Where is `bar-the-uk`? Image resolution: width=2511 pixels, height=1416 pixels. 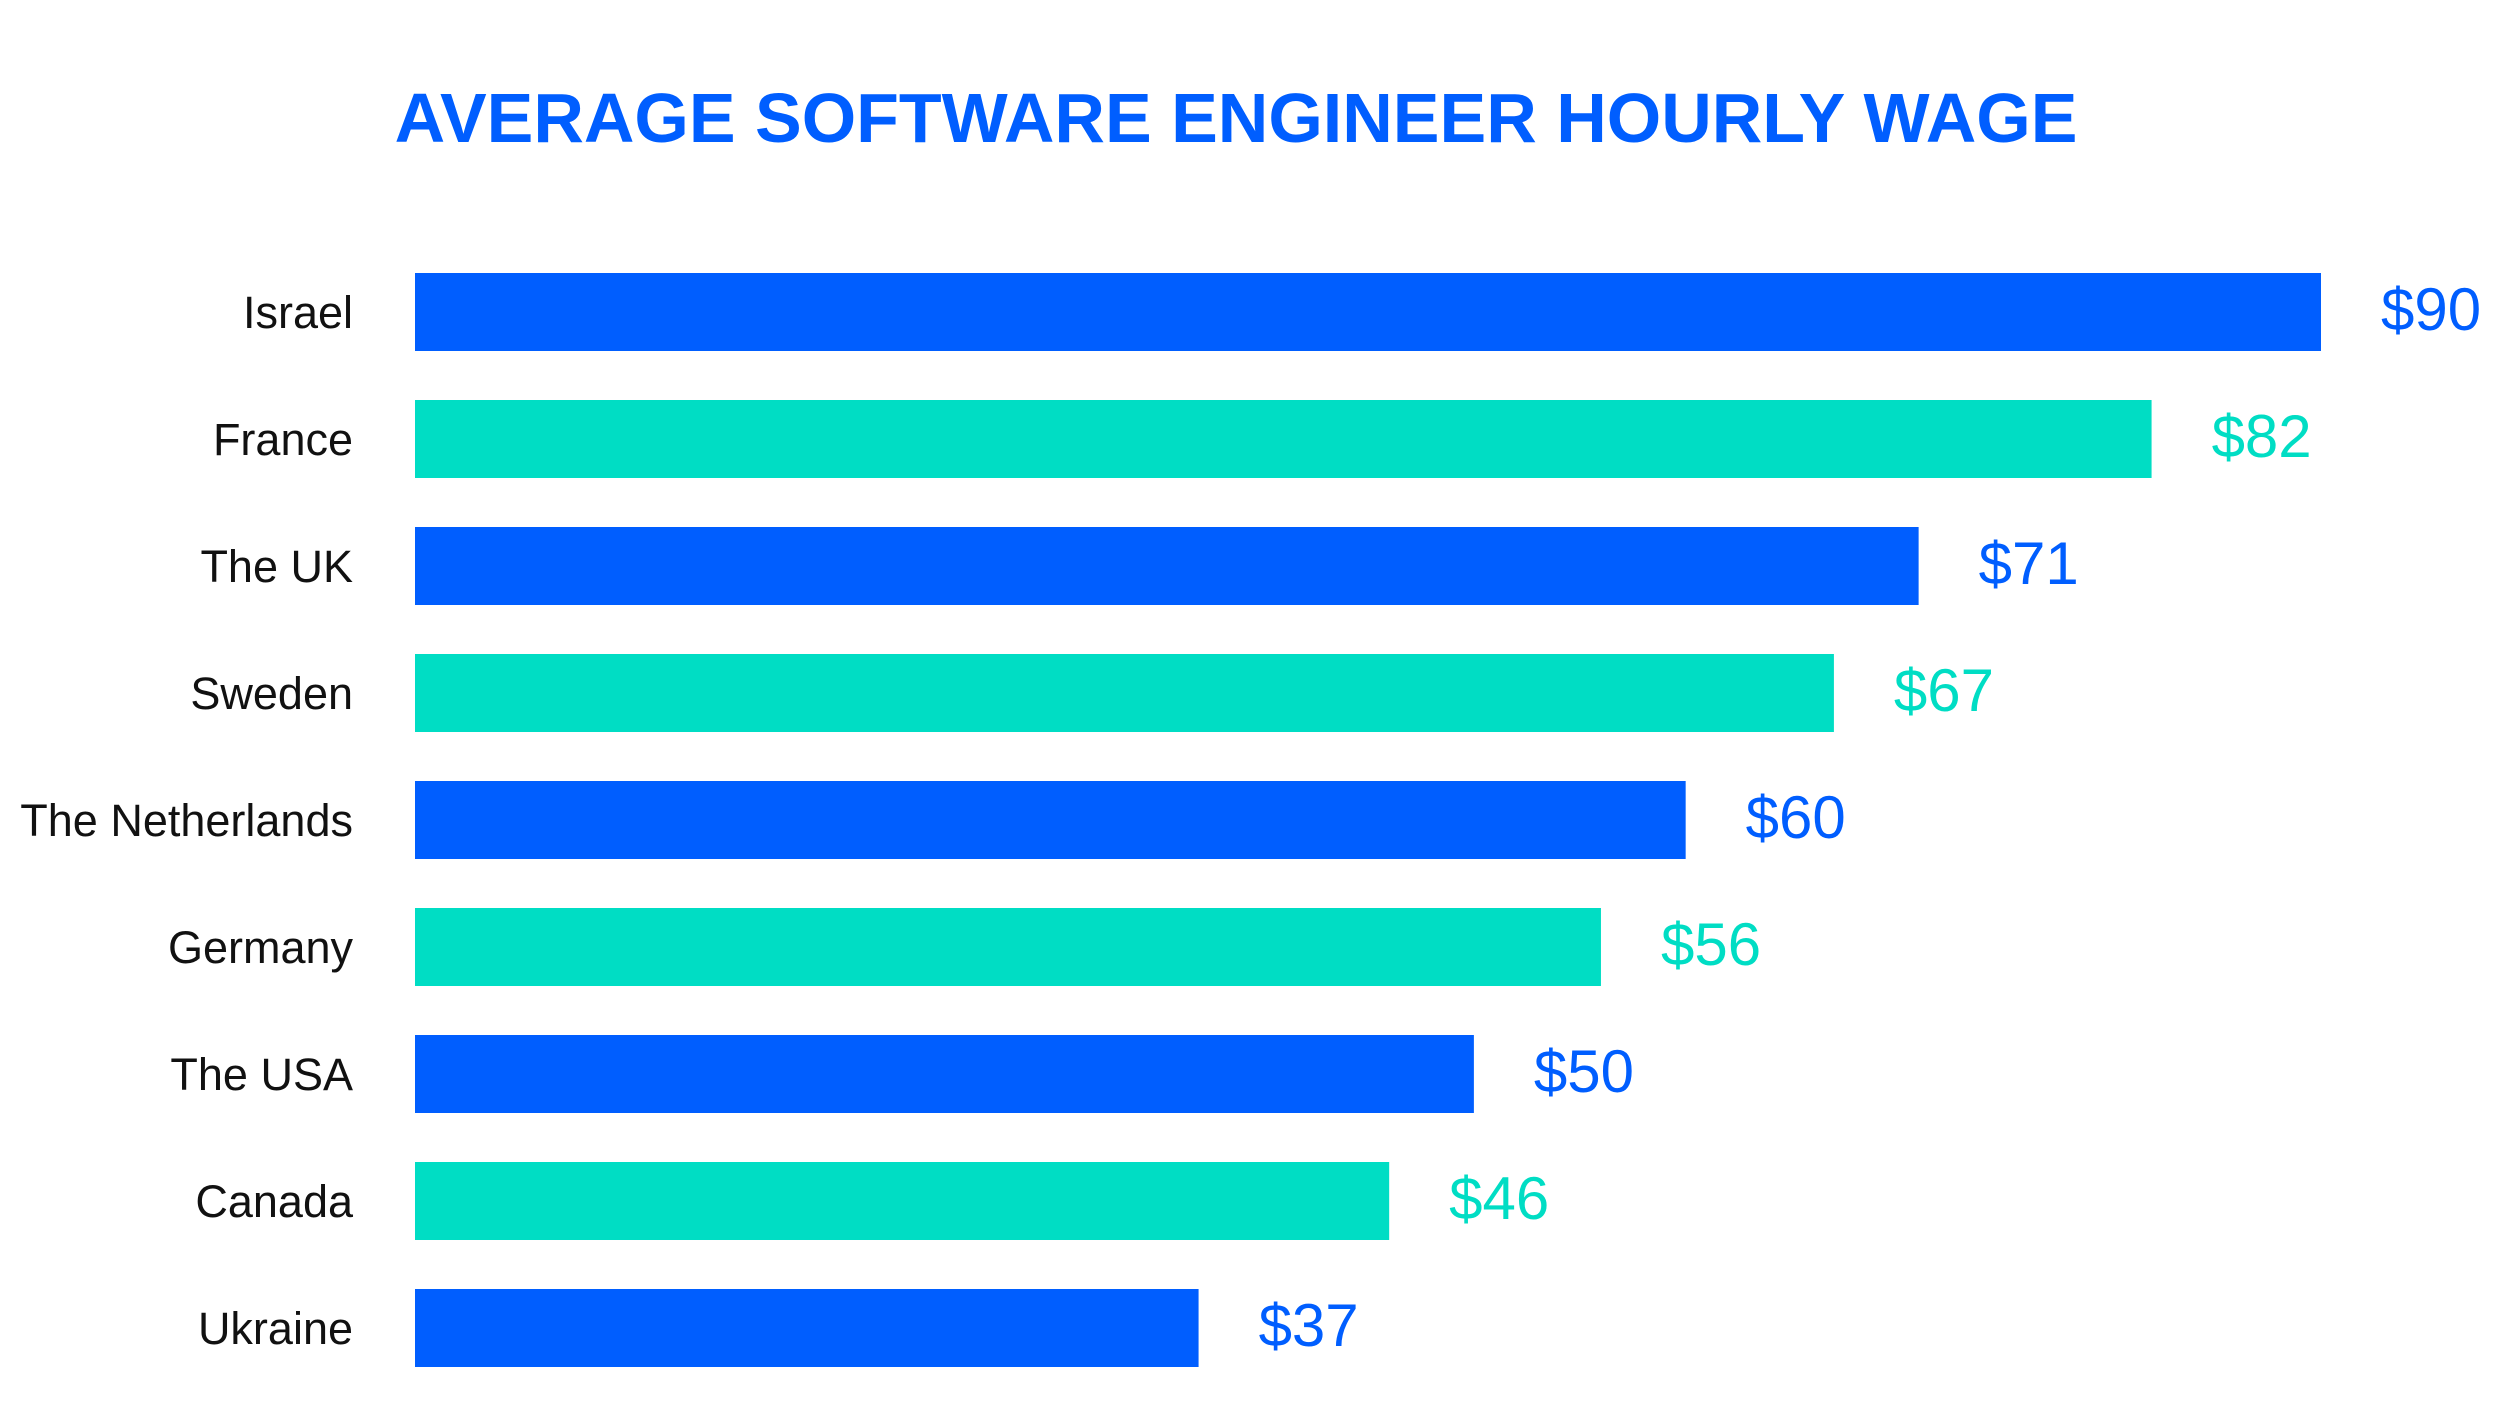 bar-the-uk is located at coordinates (1167, 566).